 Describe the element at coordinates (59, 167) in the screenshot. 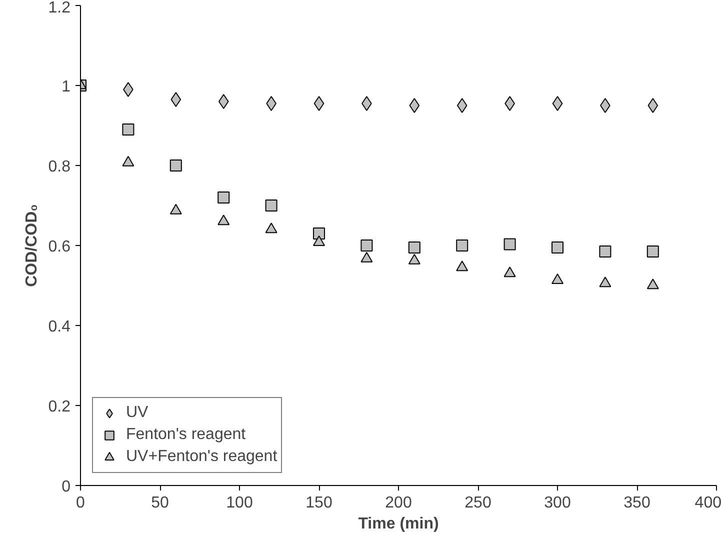

I see `y-tick-label: 0.8` at that location.